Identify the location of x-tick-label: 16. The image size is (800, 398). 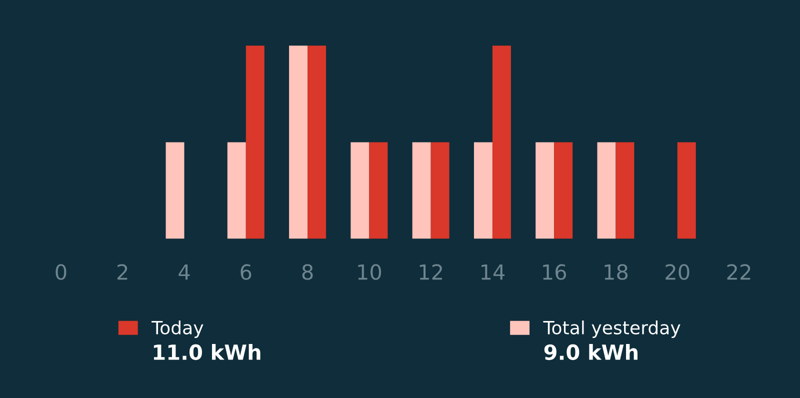
(554, 272).